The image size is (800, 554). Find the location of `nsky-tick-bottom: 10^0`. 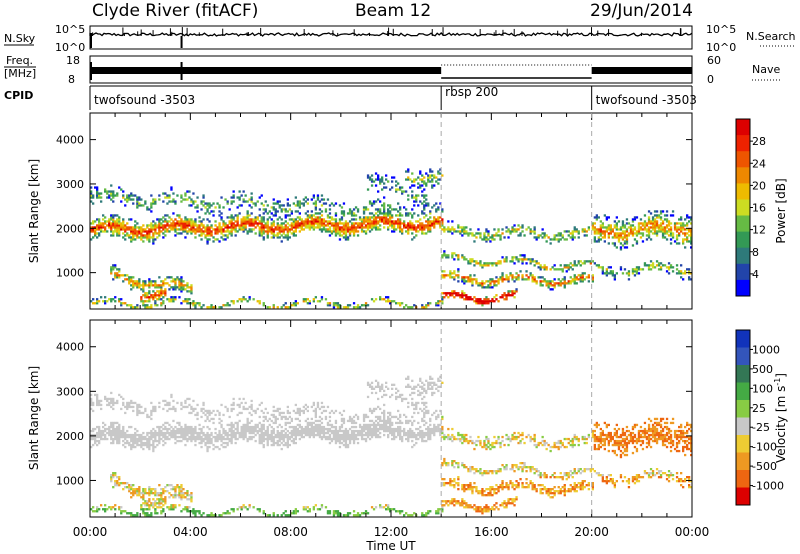

nsky-tick-bottom: 10^0 is located at coordinates (70, 47).